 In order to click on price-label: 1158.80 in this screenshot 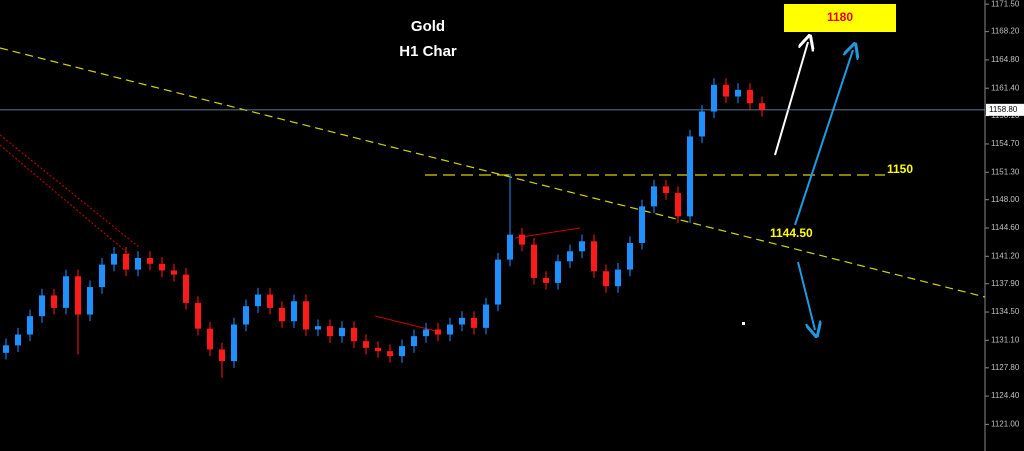, I will do `click(1003, 109)`.